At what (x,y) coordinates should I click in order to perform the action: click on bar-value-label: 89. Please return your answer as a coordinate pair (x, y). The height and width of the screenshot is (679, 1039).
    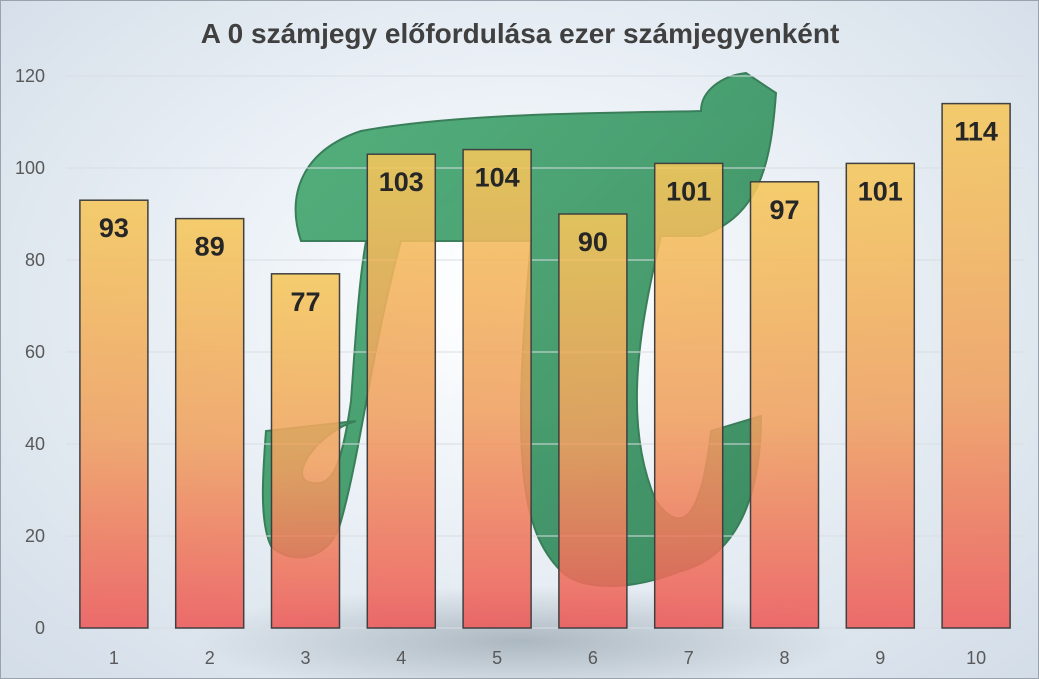
    Looking at the image, I should click on (210, 247).